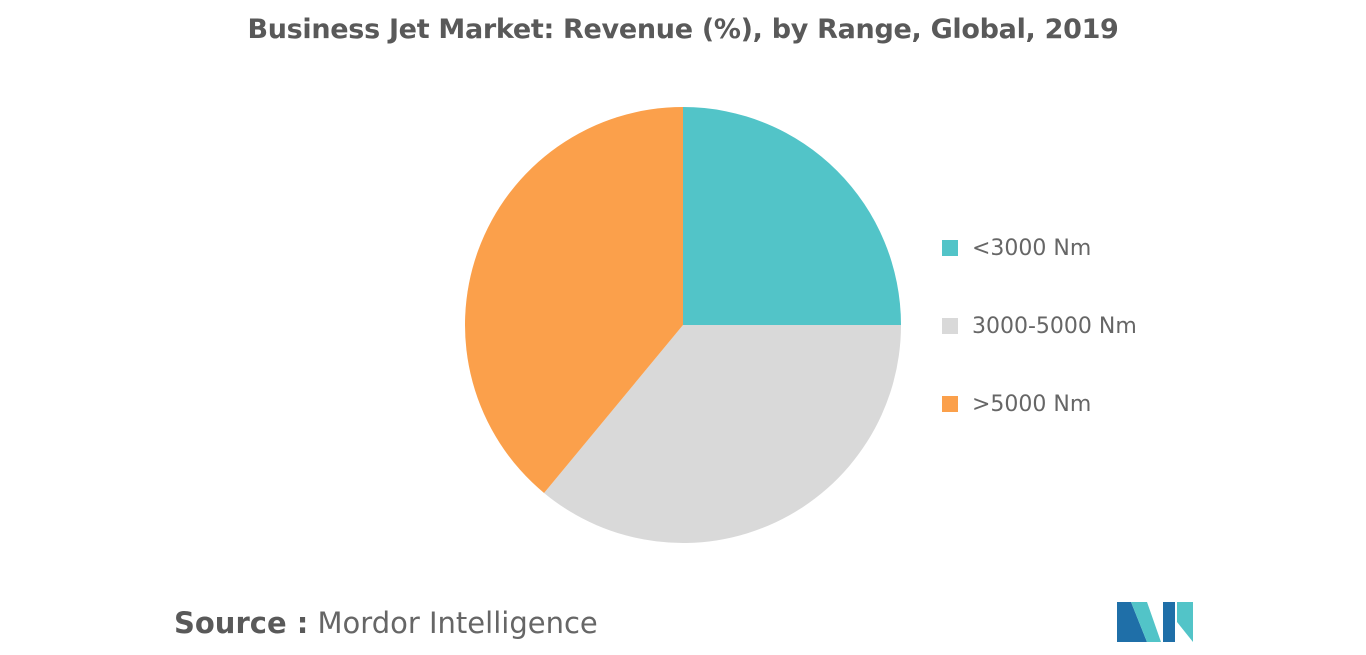 This screenshot has width=1366, height=655. I want to click on legend-item-over-5000: >5000 Nm, so click(1039, 404).